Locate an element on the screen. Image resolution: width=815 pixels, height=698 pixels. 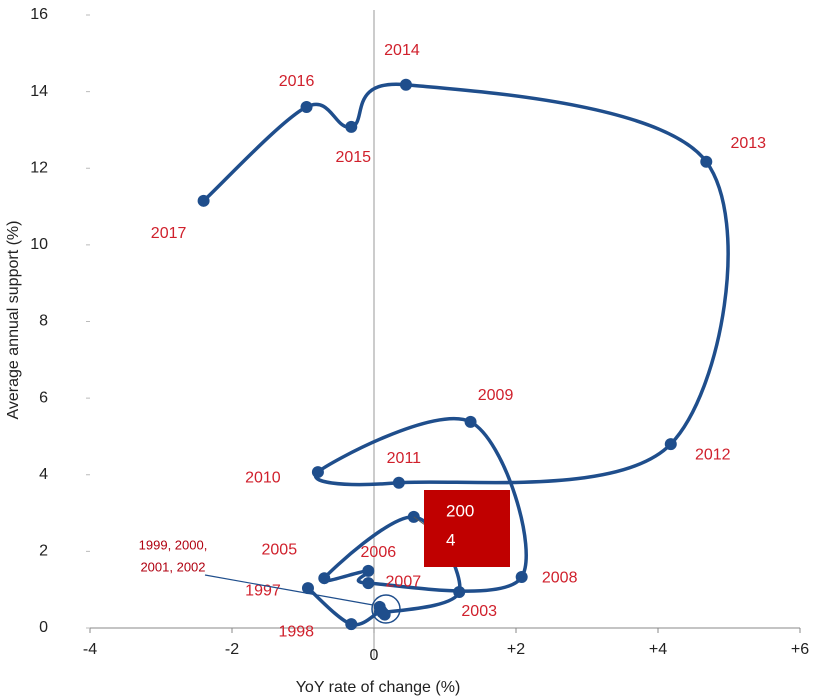
annotation-text: 4 is located at coordinates (450, 539).